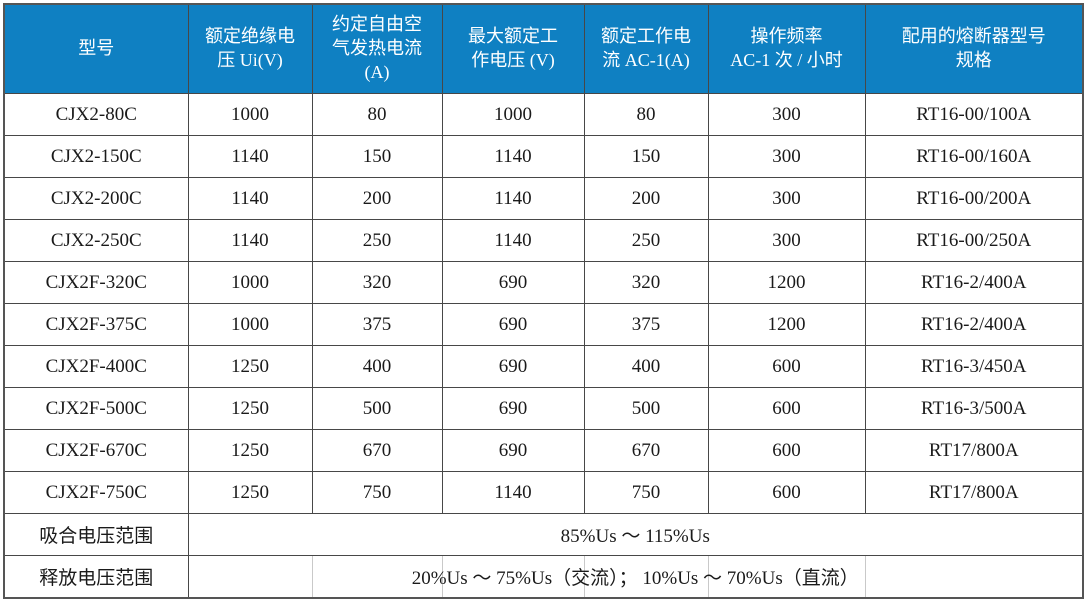 The width and height of the screenshot is (1085, 612). What do you see at coordinates (646, 48) in the screenshot?
I see `col-header-working-current: 额定工作电 流 AC-1(A)` at bounding box center [646, 48].